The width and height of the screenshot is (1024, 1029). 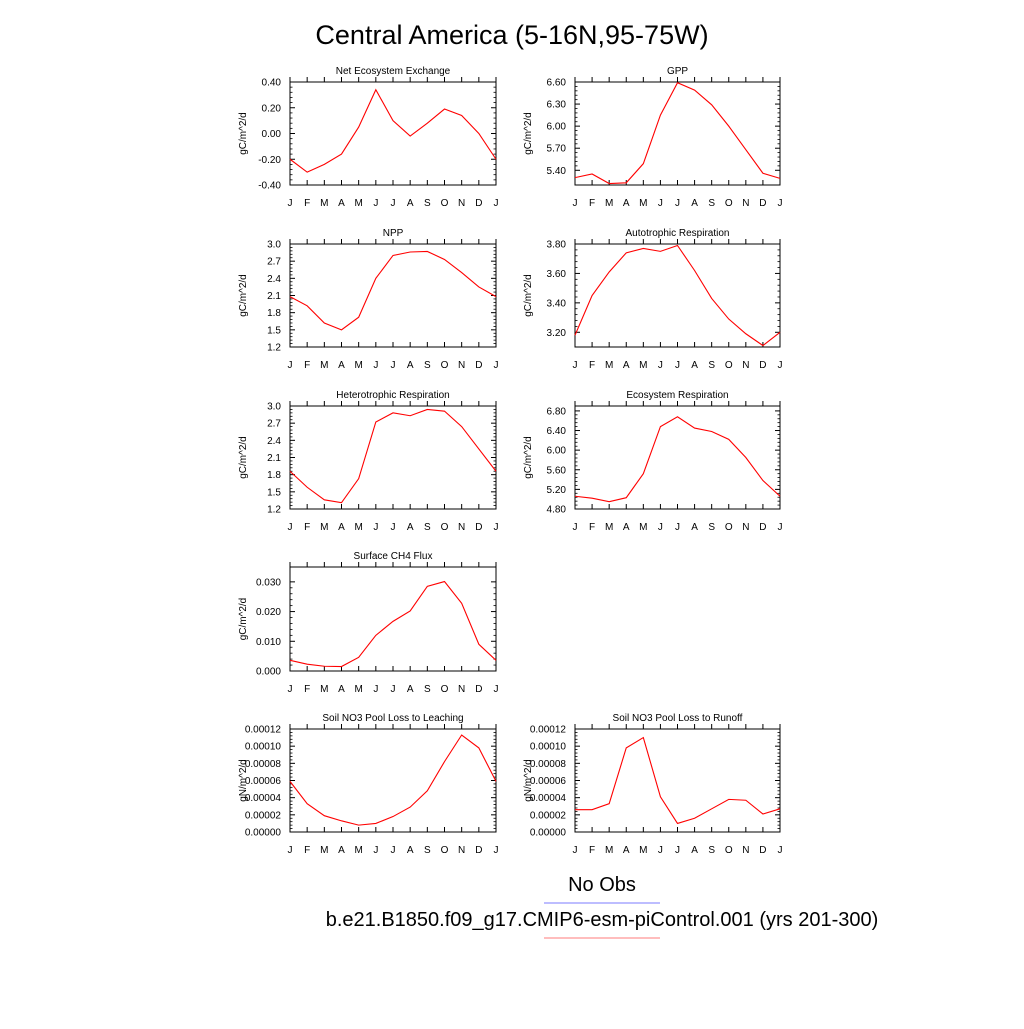 I want to click on y-tick-label: 5.60, so click(x=557, y=470).